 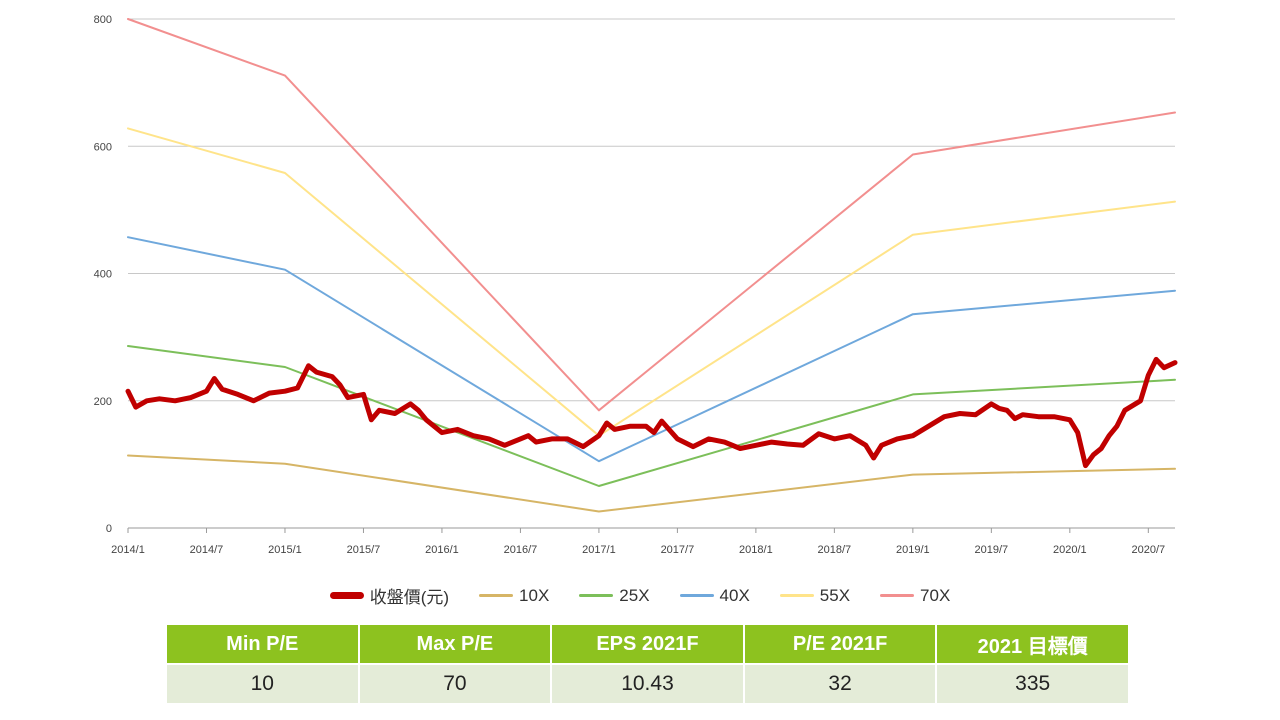 What do you see at coordinates (207, 550) in the screenshot?
I see `x-tick-label: 2014/7` at bounding box center [207, 550].